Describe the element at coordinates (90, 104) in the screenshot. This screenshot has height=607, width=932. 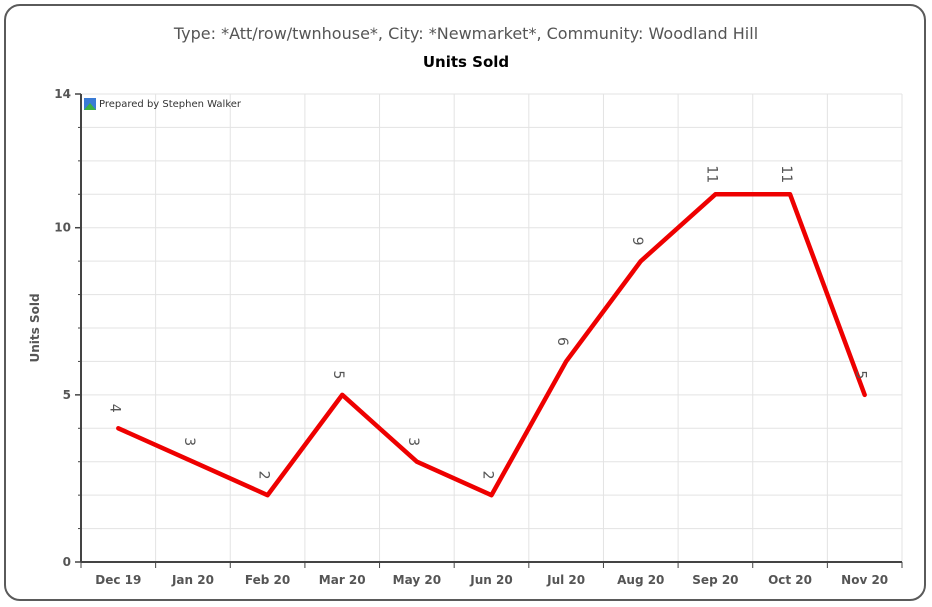
I see `chart-logo-icon` at that location.